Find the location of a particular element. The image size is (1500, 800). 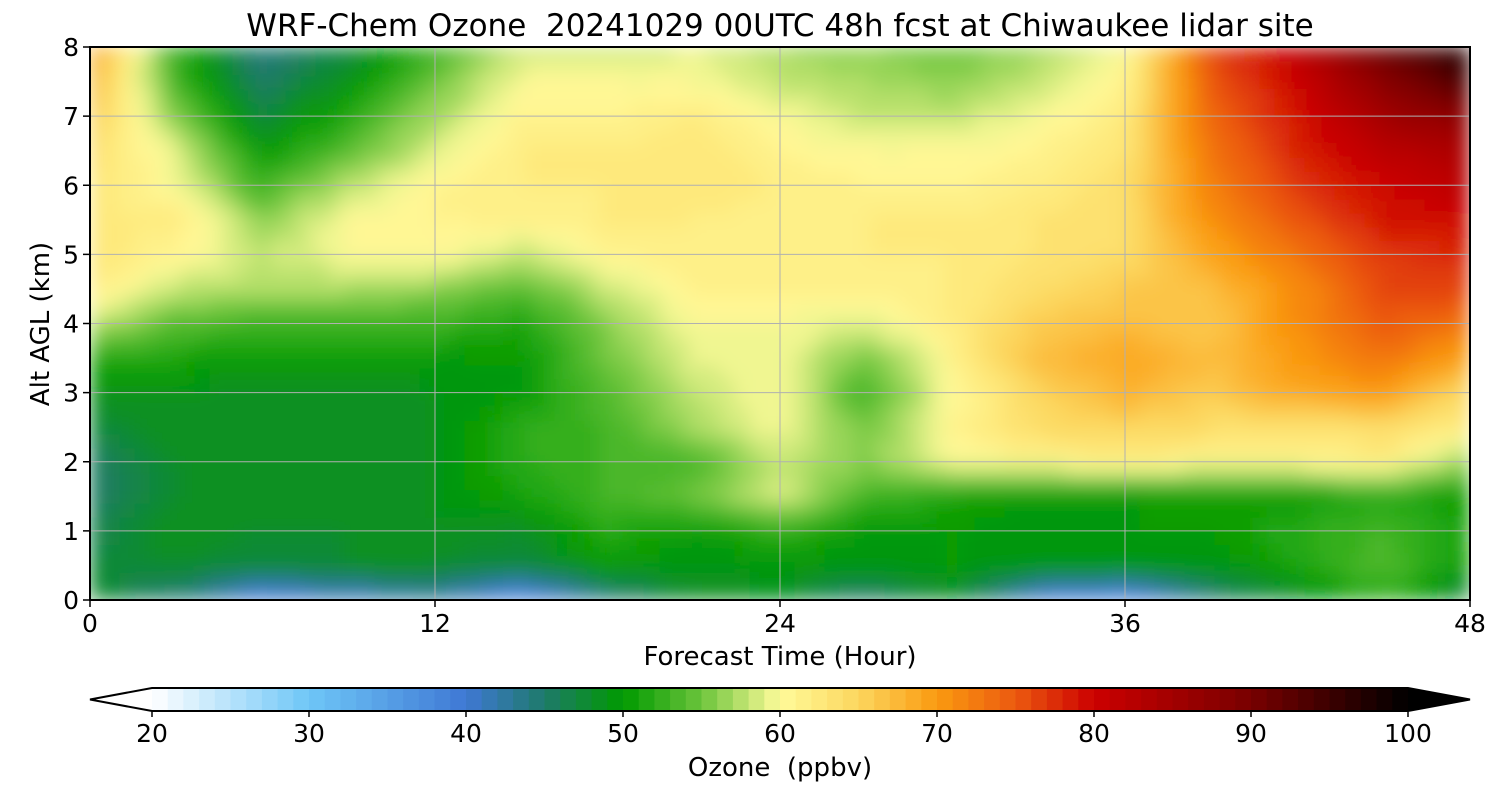

colorbar-bin is located at coordinates (678, 699).